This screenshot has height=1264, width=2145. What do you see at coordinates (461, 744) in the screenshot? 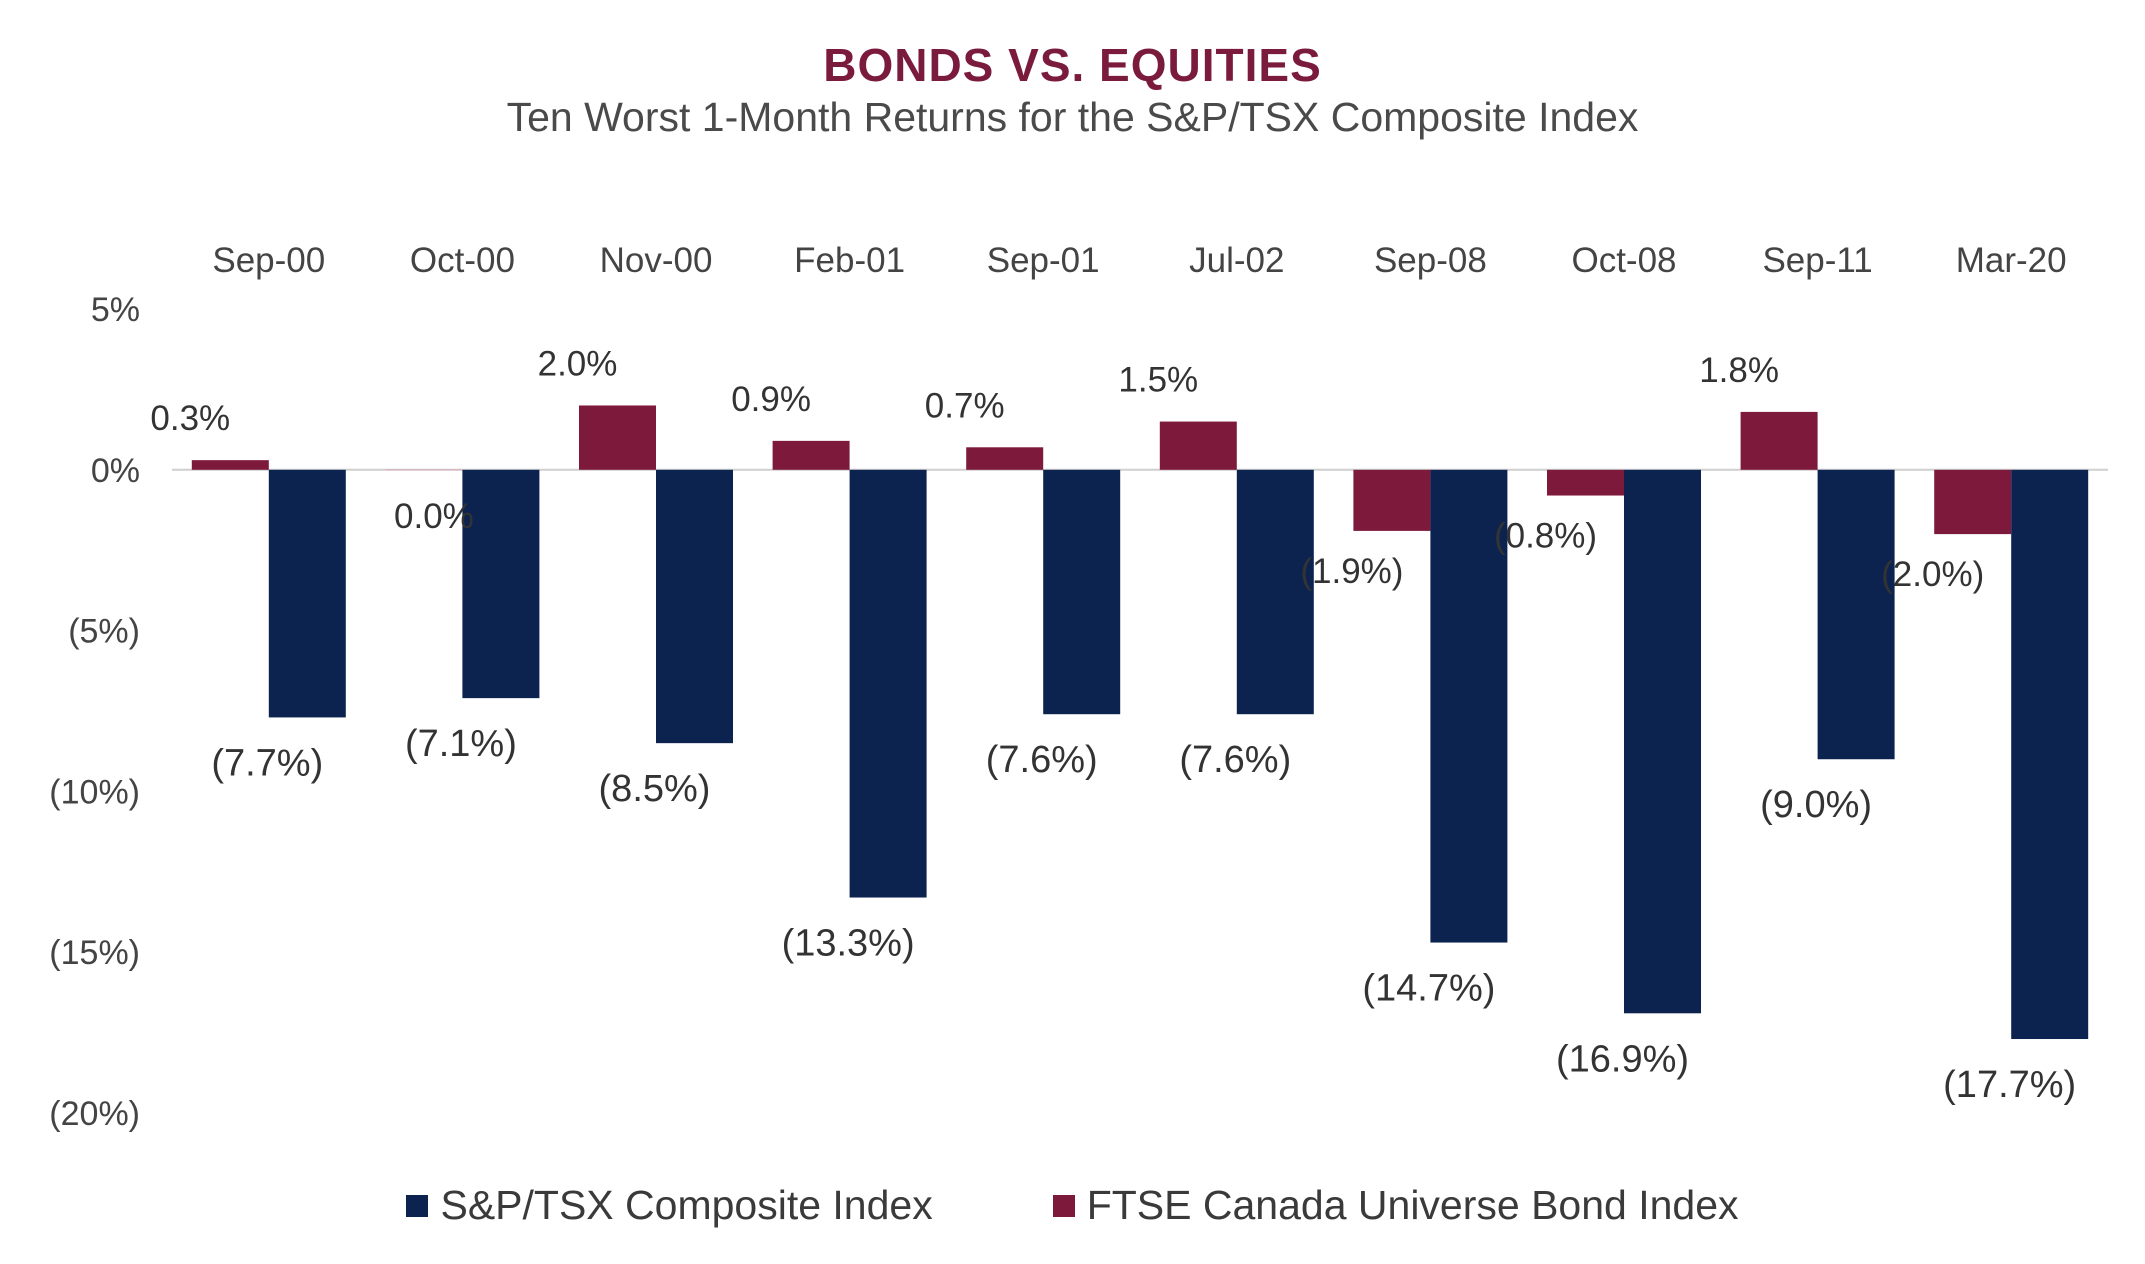
I see `equity-data-label: (7.1%)` at bounding box center [461, 744].